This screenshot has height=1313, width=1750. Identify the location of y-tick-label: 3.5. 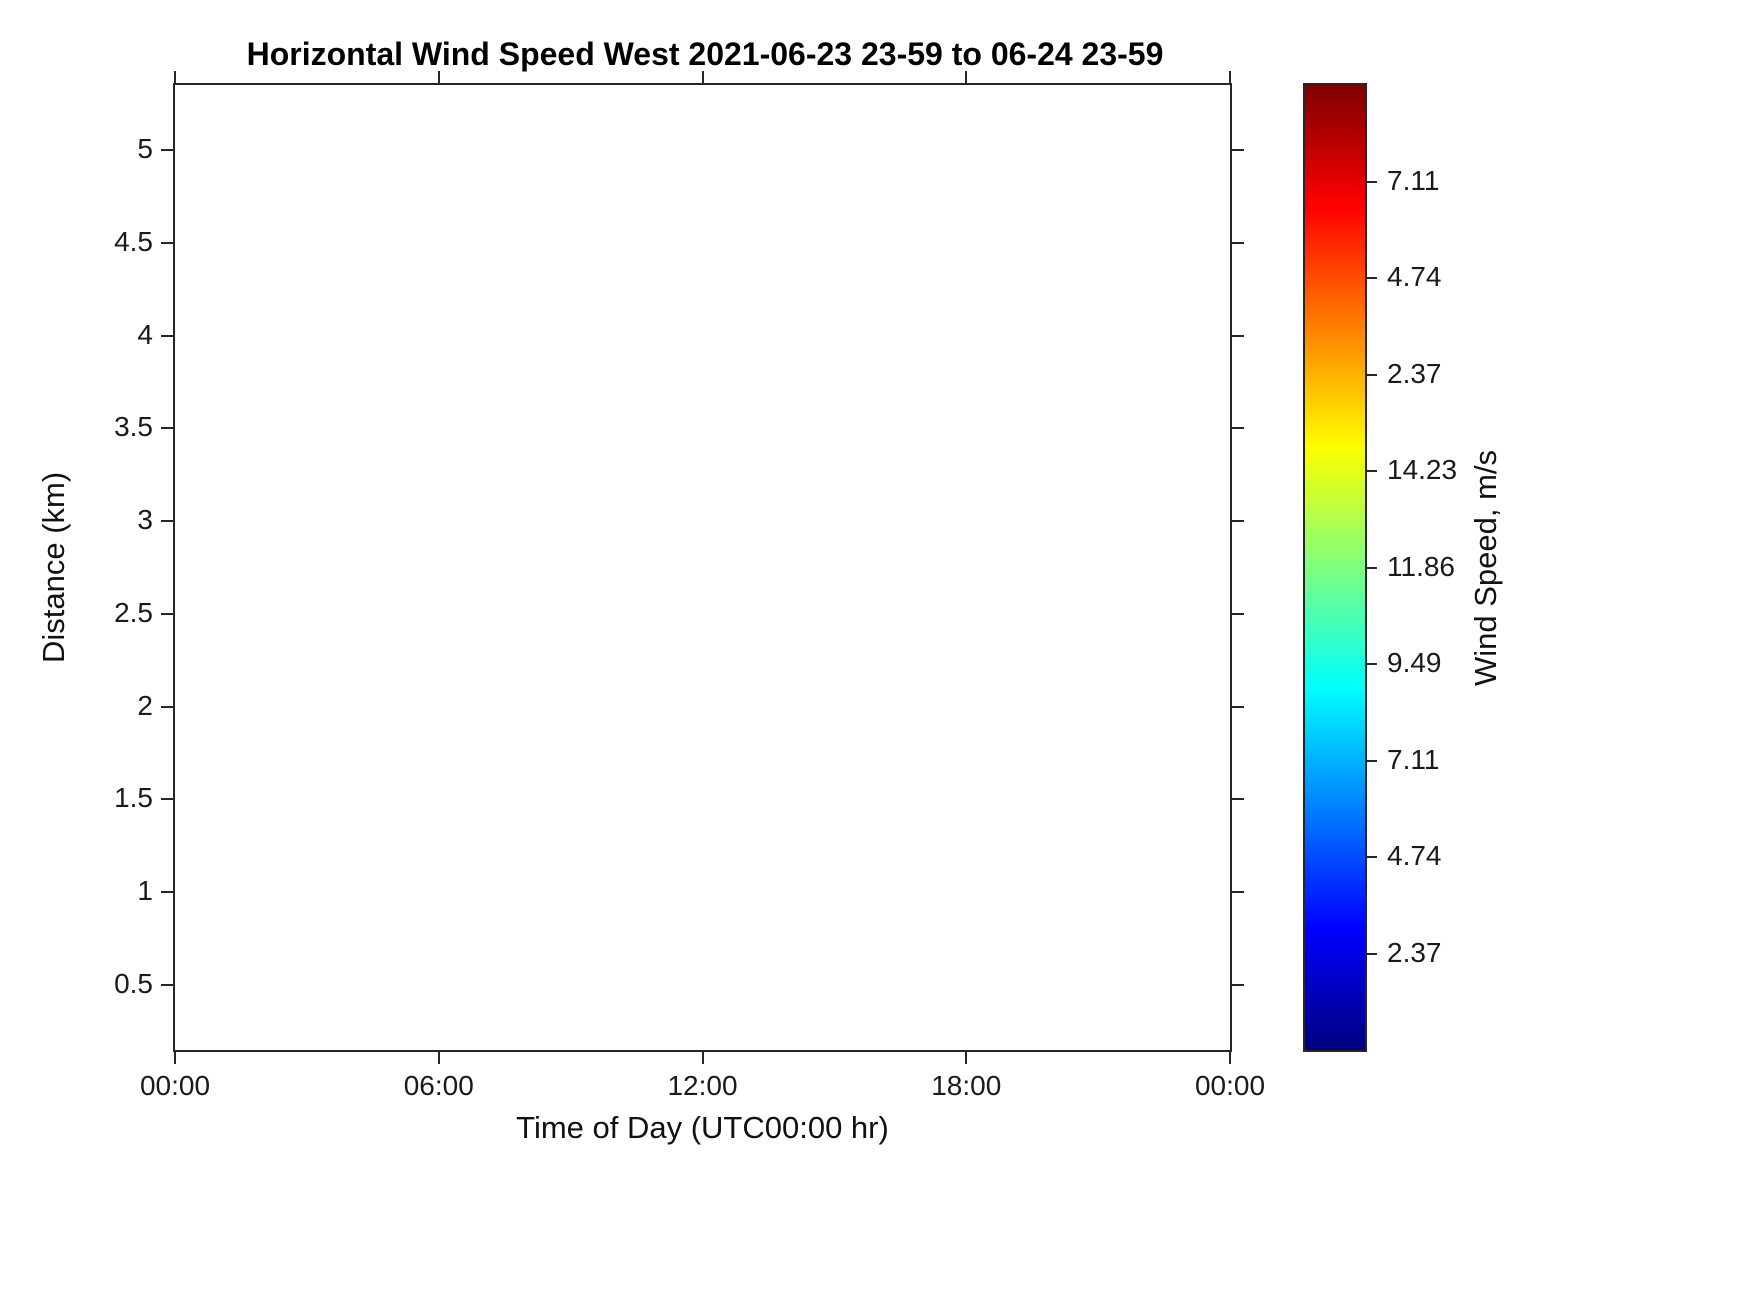
(133, 427).